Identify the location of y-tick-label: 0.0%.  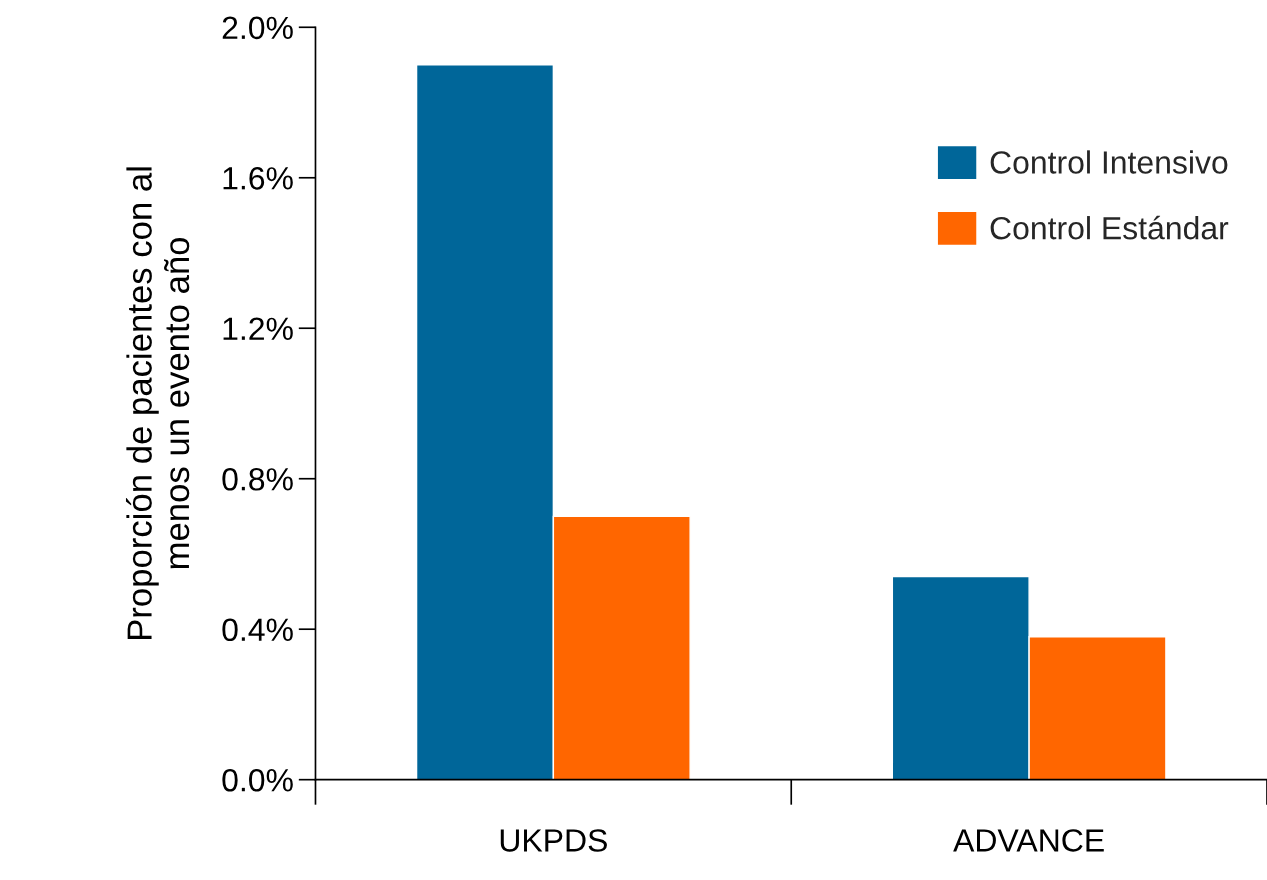
(257, 780).